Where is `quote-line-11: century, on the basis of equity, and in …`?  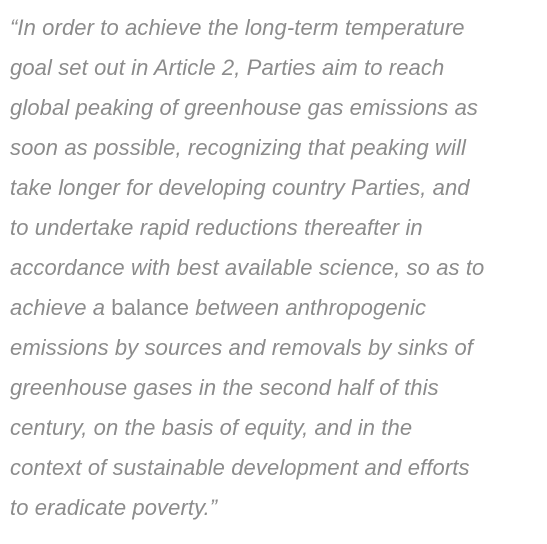 quote-line-11: century, on the basis of equity, and in … is located at coordinates (211, 427).